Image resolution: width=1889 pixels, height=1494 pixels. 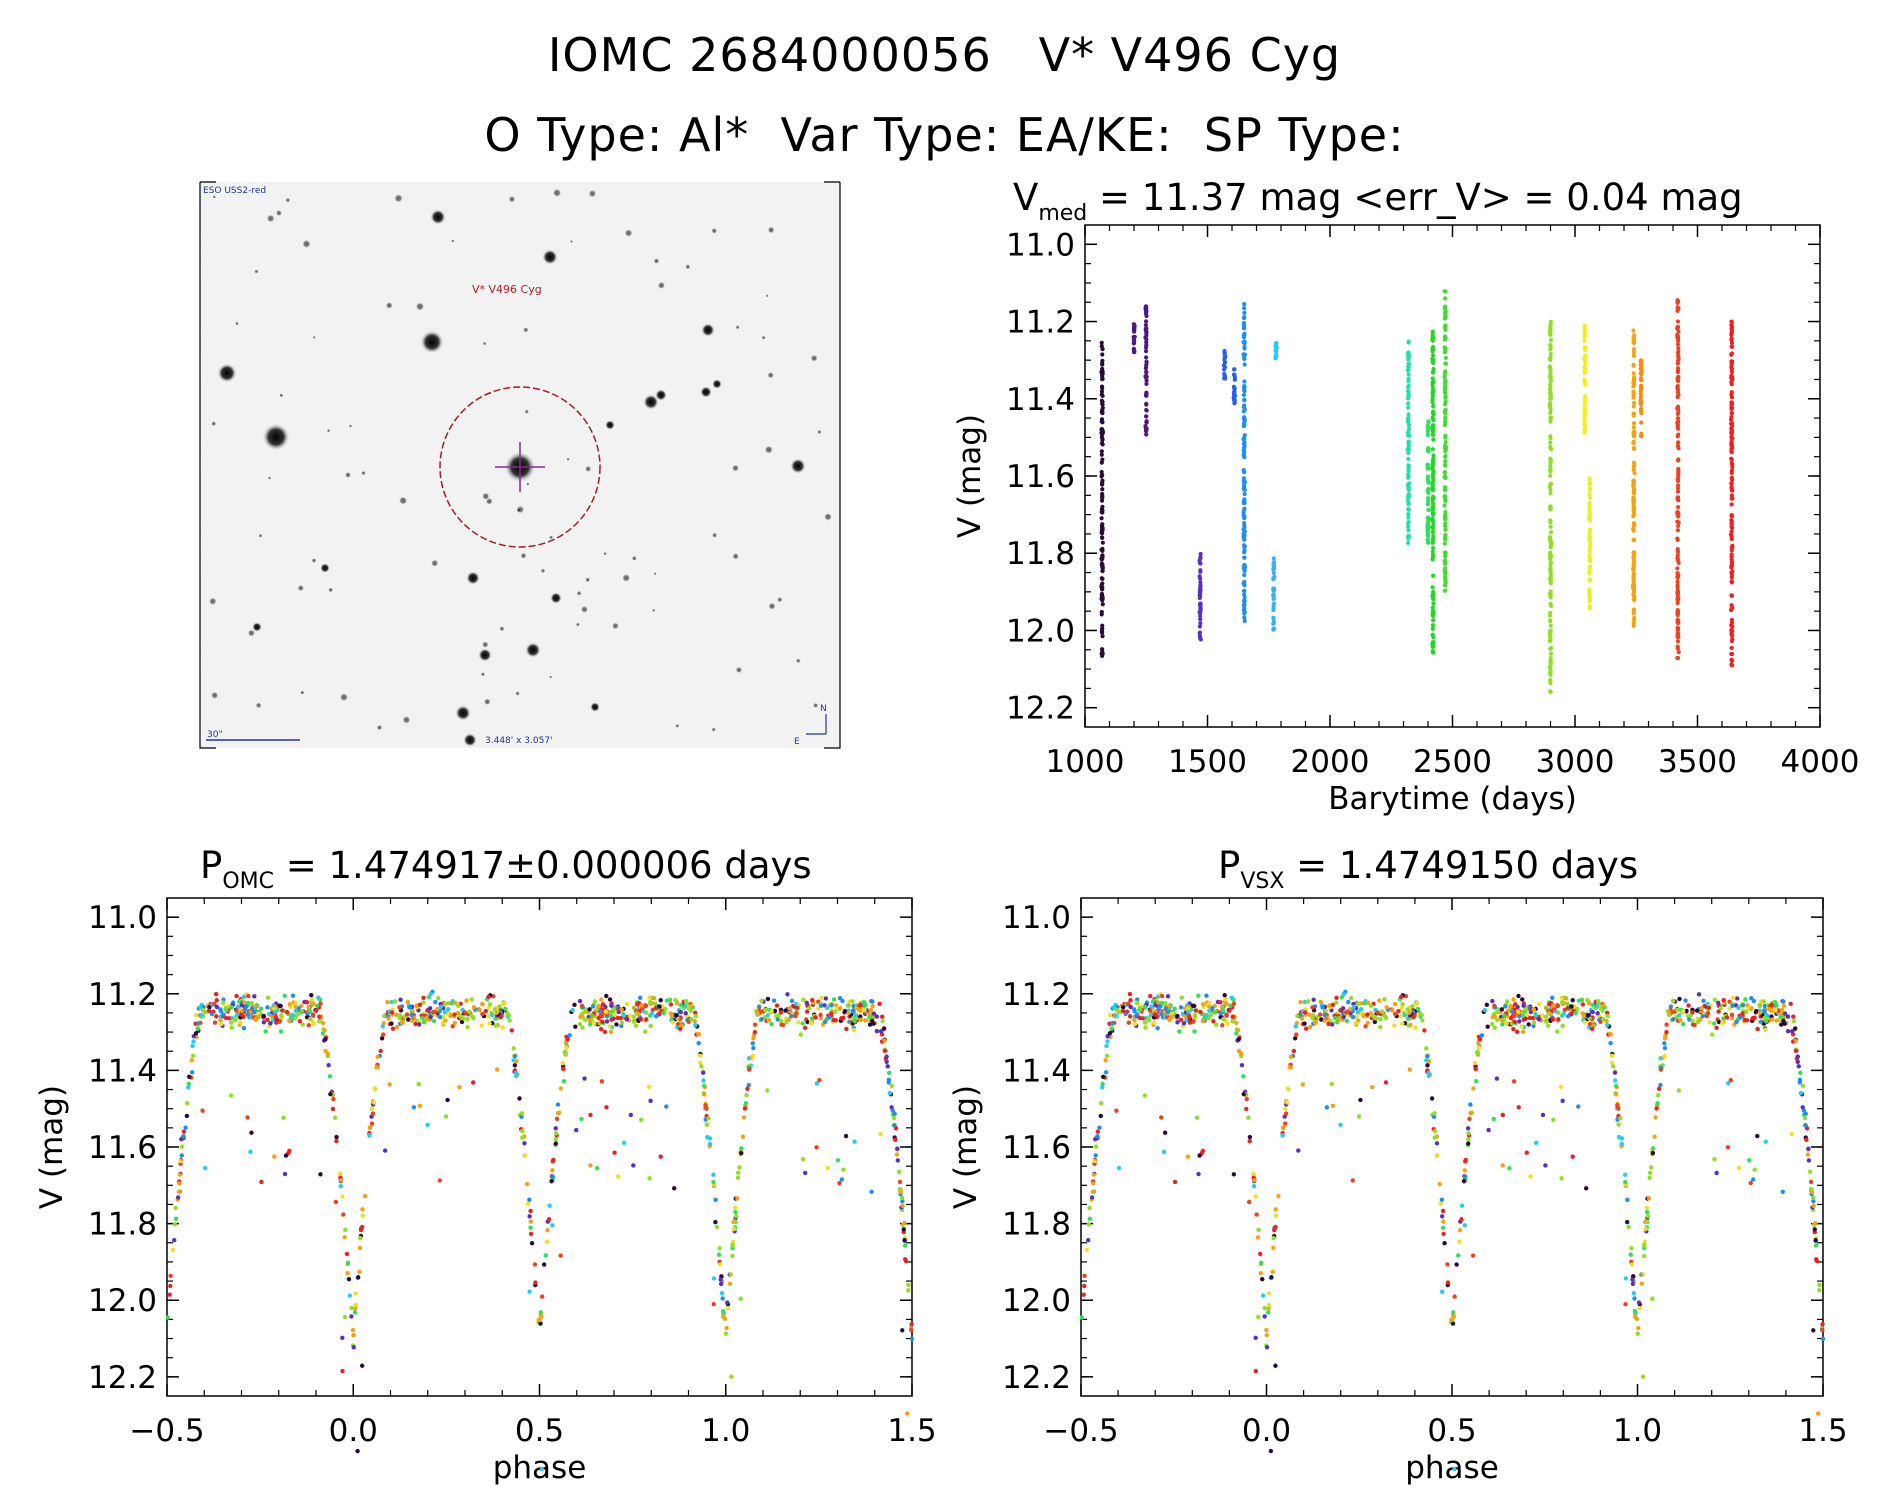 What do you see at coordinates (1451, 1431) in the screenshot?
I see `vsx-xtick-label: 0.5` at bounding box center [1451, 1431].